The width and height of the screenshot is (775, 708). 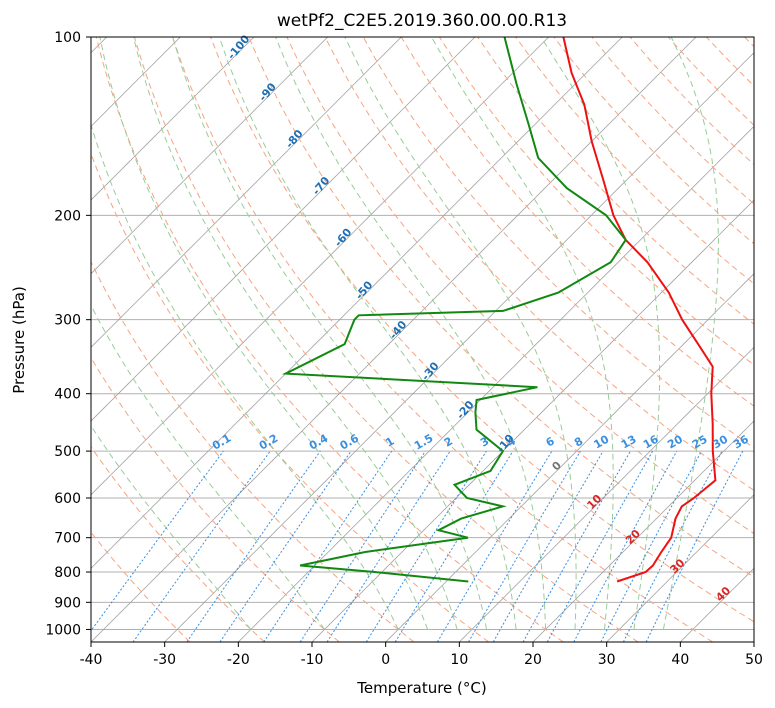 I want to click on x-axis-title: Temperature (°C), so click(x=421, y=688).